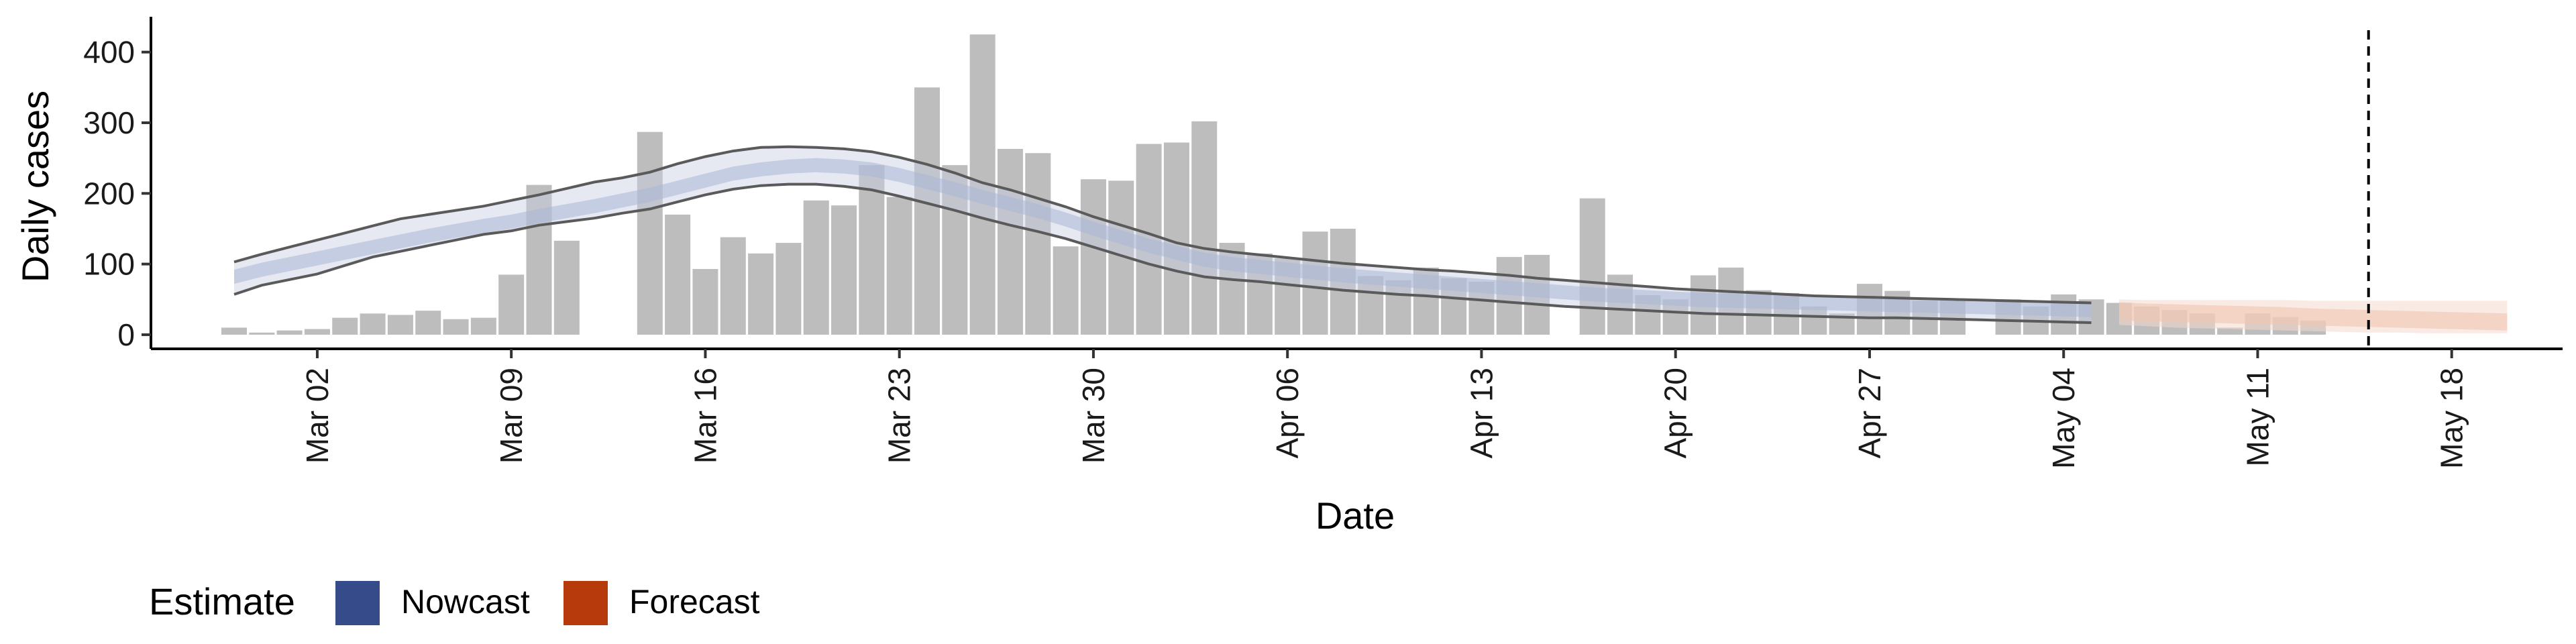 The height and width of the screenshot is (644, 2576). What do you see at coordinates (222, 601) in the screenshot?
I see `legend-title: Estimate` at bounding box center [222, 601].